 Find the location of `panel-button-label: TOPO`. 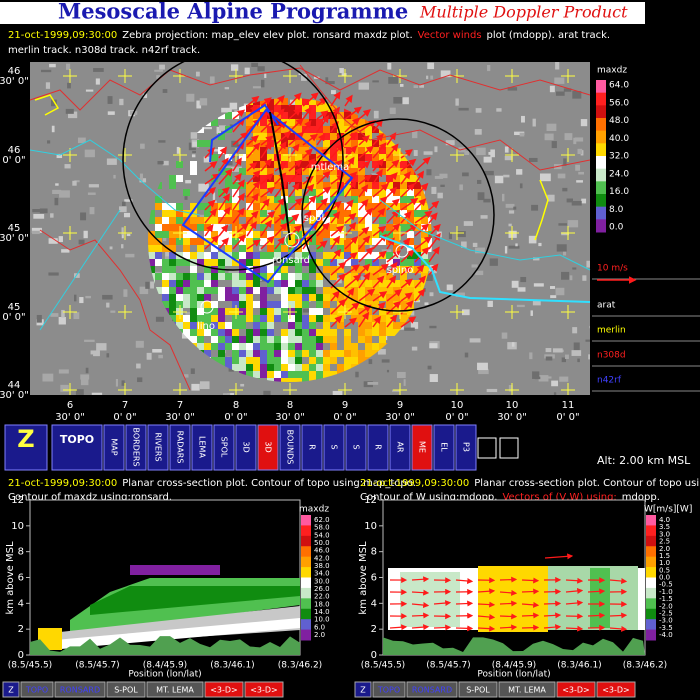

panel-button-label: TOPO is located at coordinates (388, 690).